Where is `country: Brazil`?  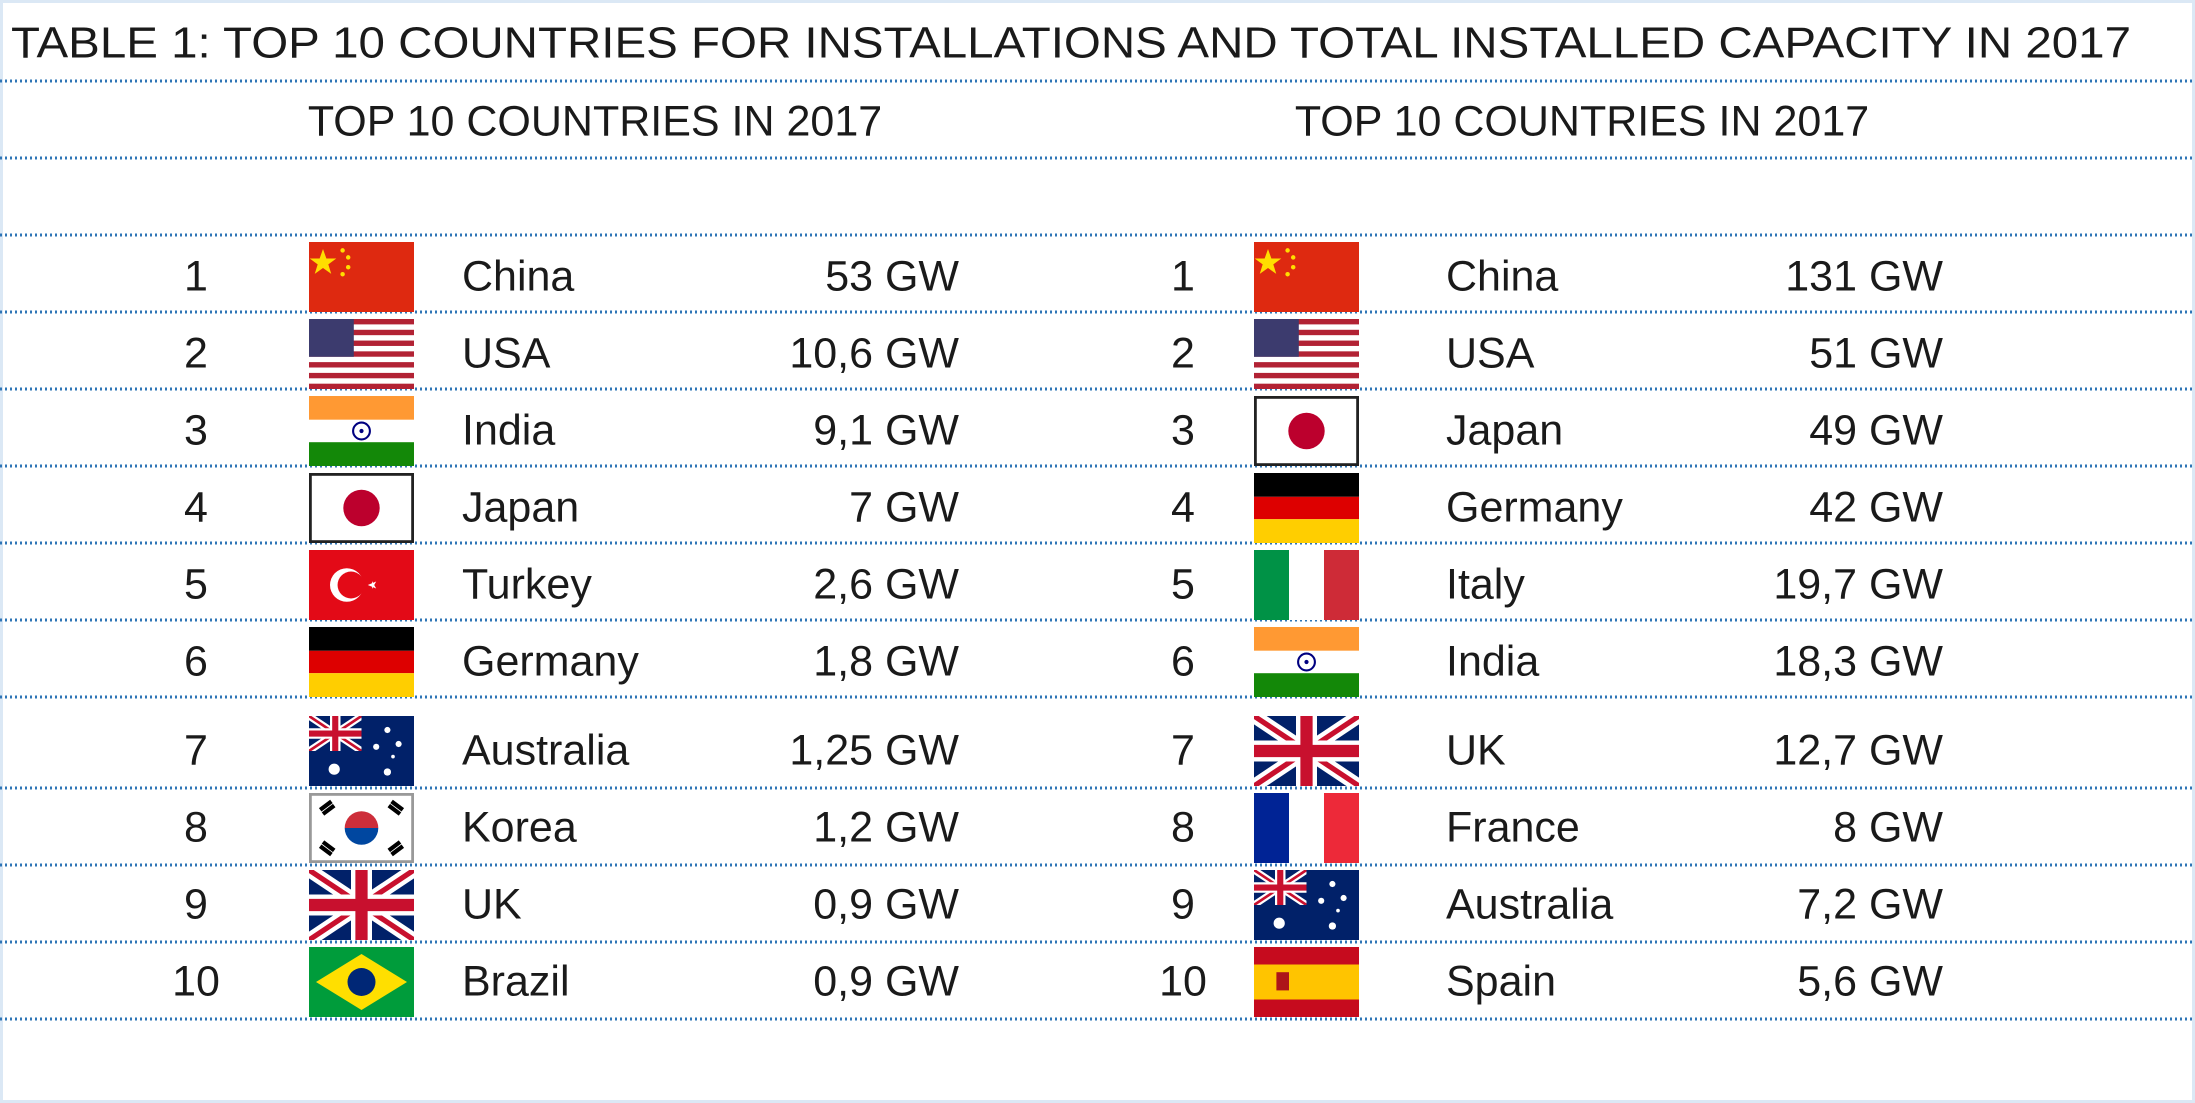 country: Brazil is located at coordinates (516, 981).